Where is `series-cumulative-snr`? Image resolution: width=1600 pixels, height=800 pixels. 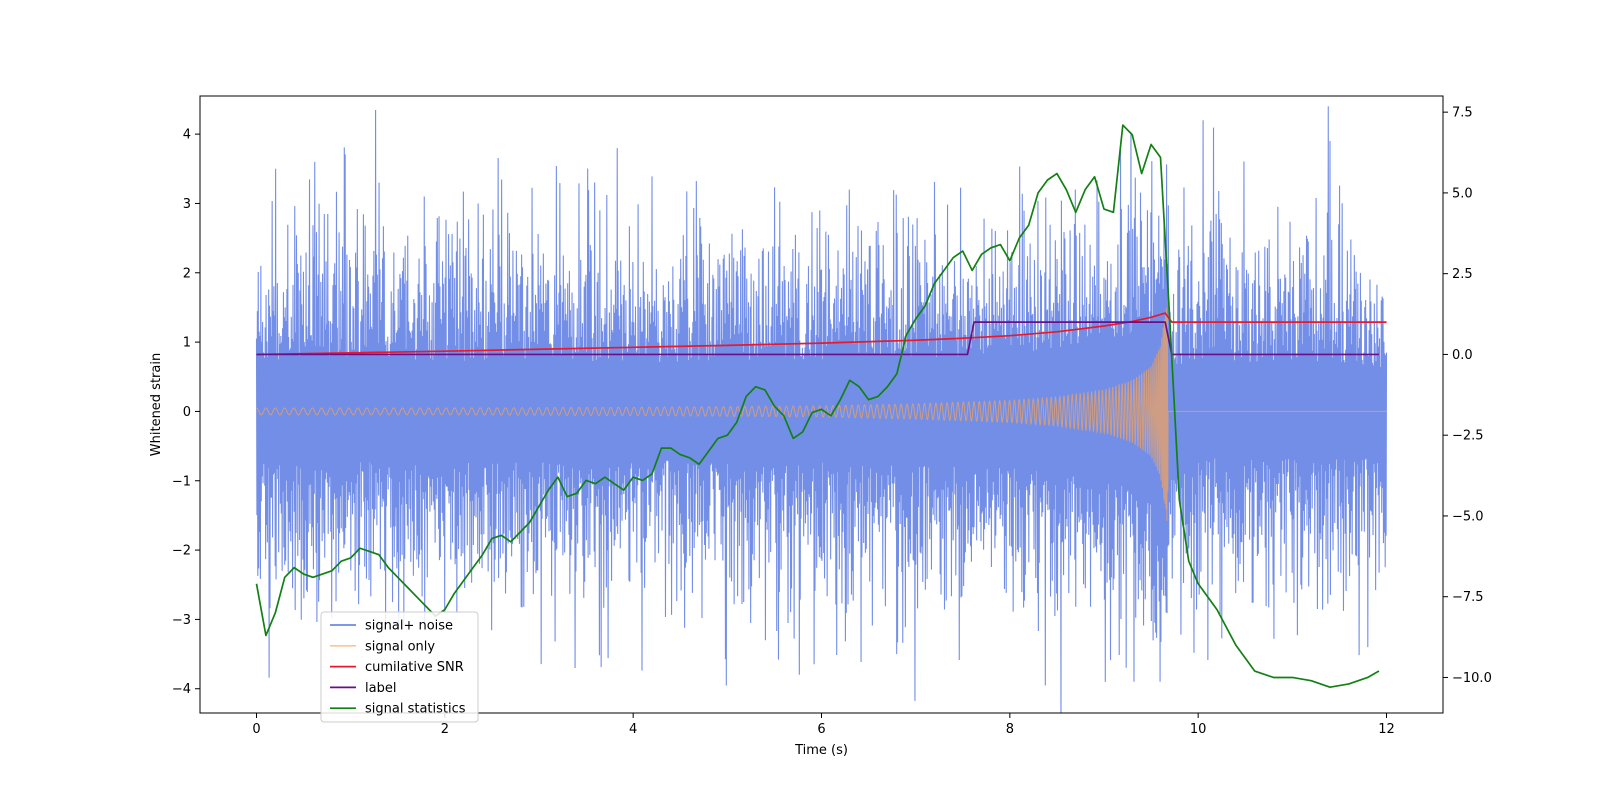 series-cumulative-snr is located at coordinates (821, 334).